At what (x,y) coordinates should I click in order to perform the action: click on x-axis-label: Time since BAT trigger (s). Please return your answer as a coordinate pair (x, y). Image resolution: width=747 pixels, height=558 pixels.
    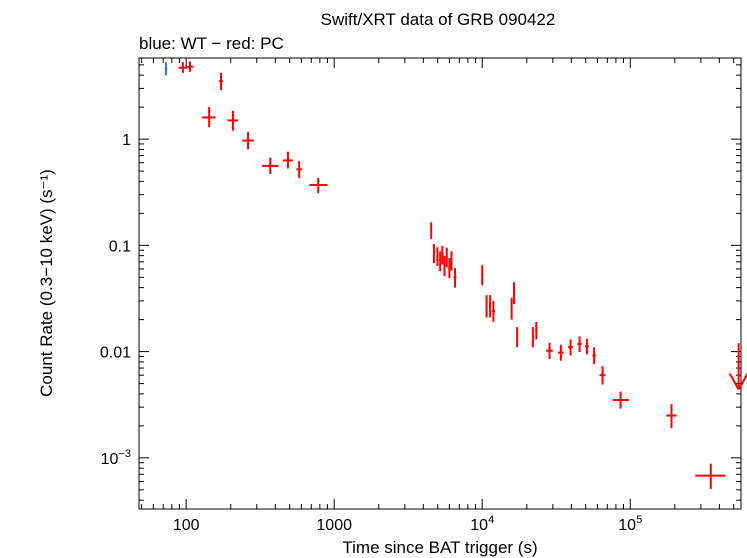
    Looking at the image, I should click on (439, 547).